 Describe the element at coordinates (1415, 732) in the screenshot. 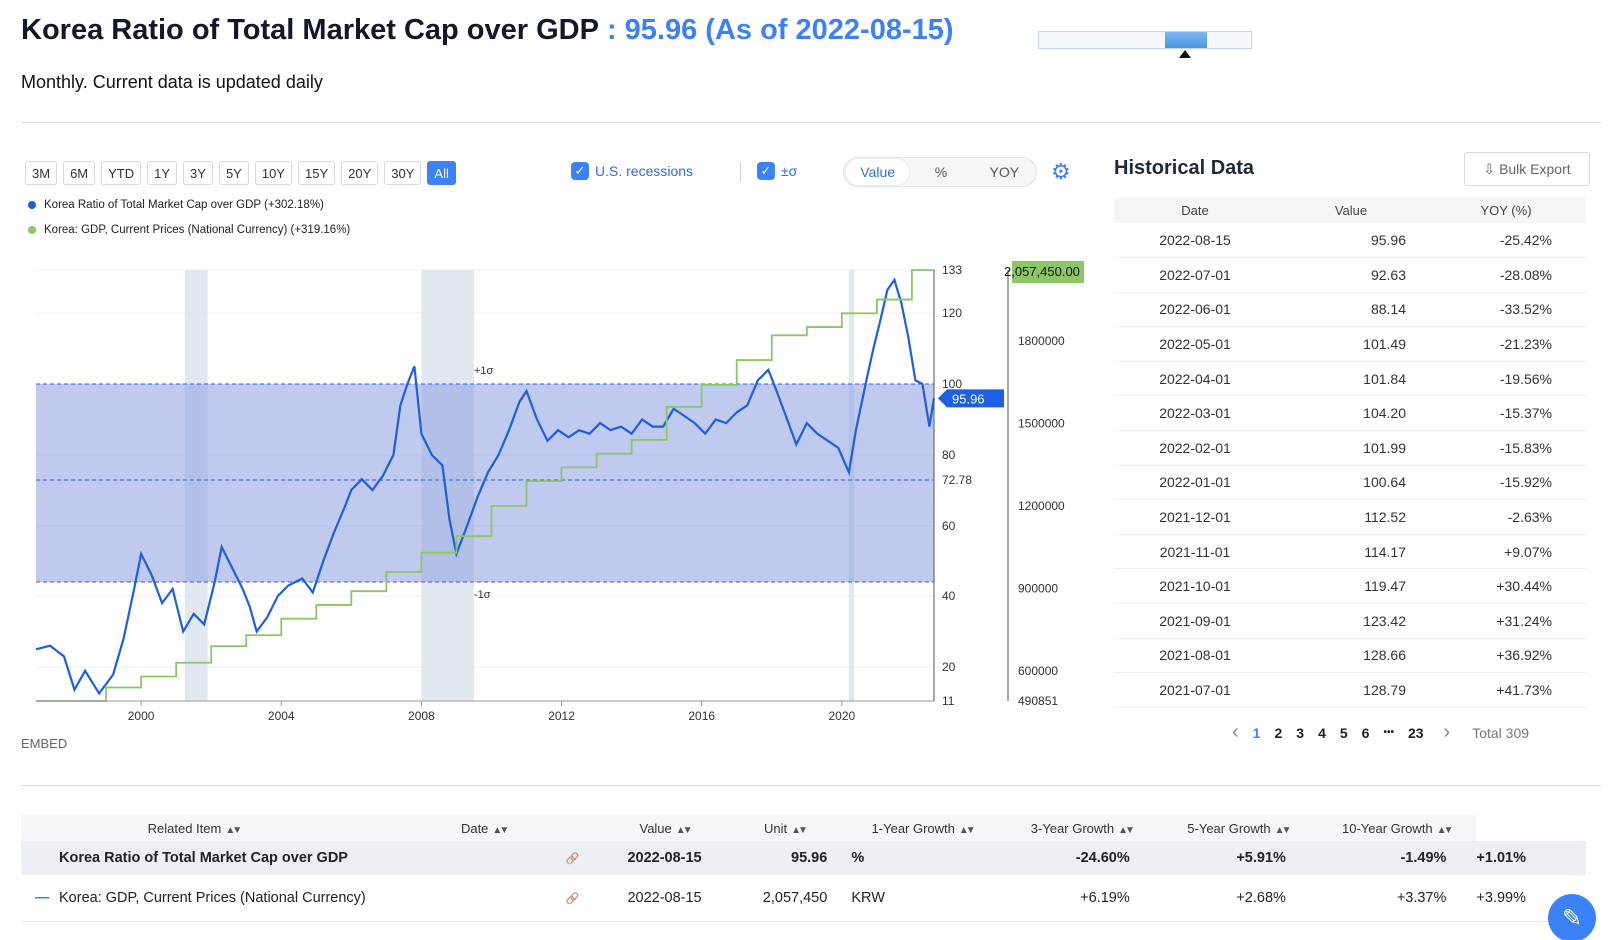

I see `page-last: 23` at that location.